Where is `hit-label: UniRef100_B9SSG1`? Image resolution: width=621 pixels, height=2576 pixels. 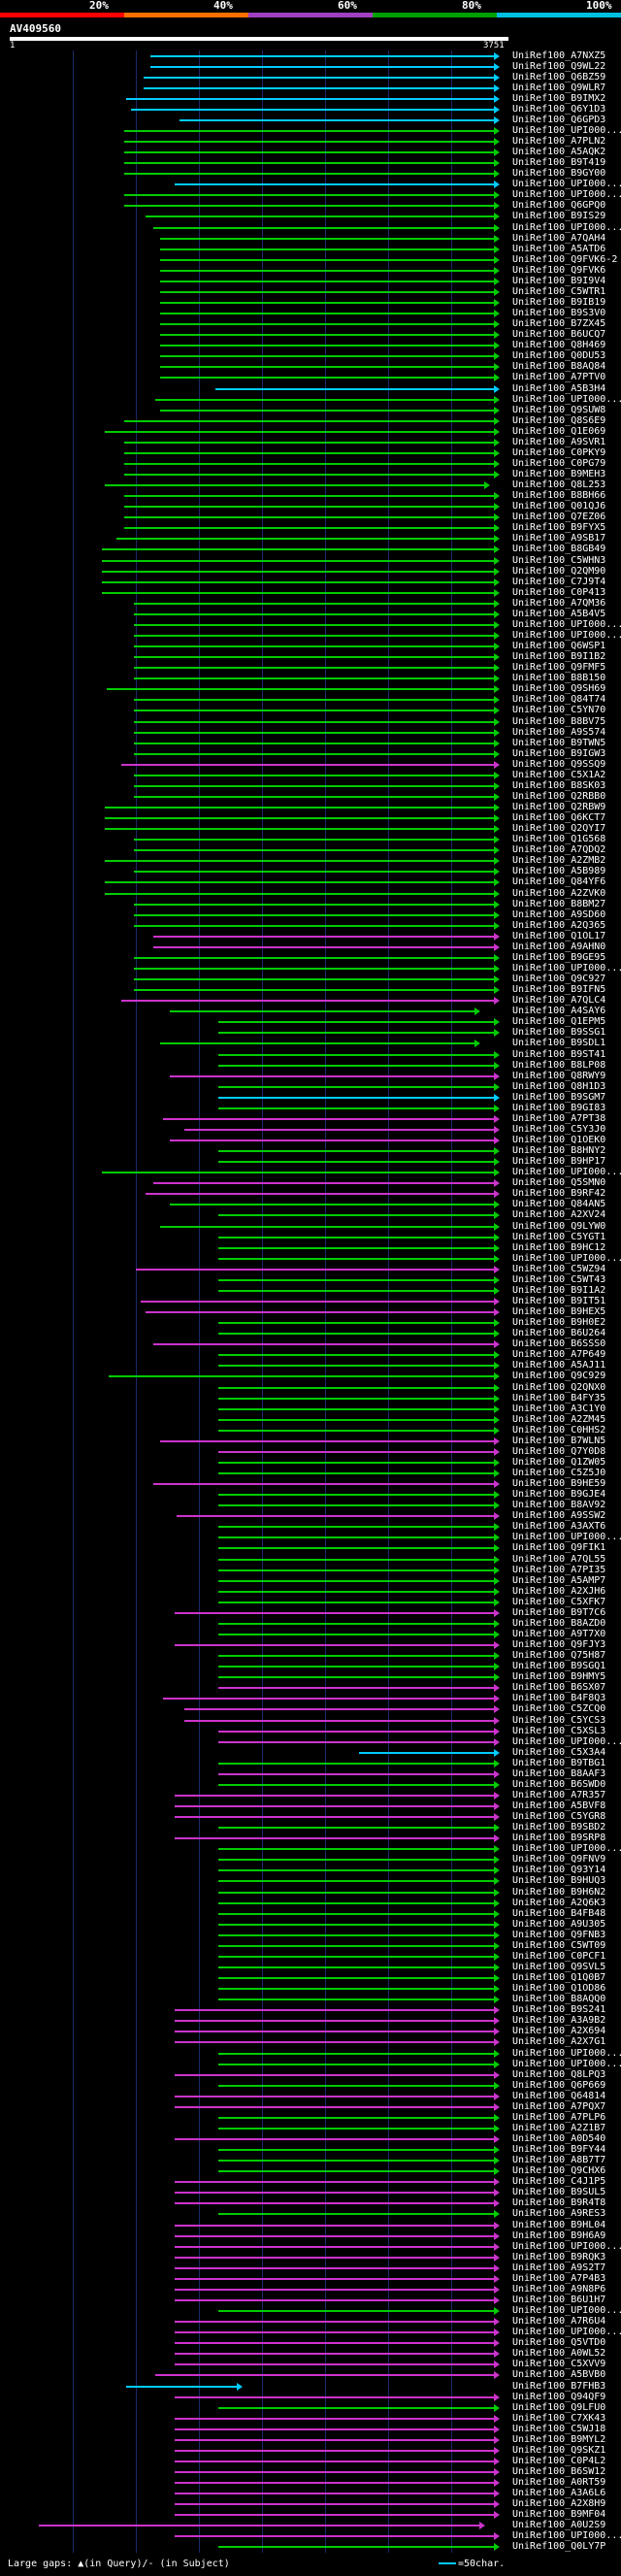
hit-label: UniRef100_B9SSG1 is located at coordinates (559, 1033).